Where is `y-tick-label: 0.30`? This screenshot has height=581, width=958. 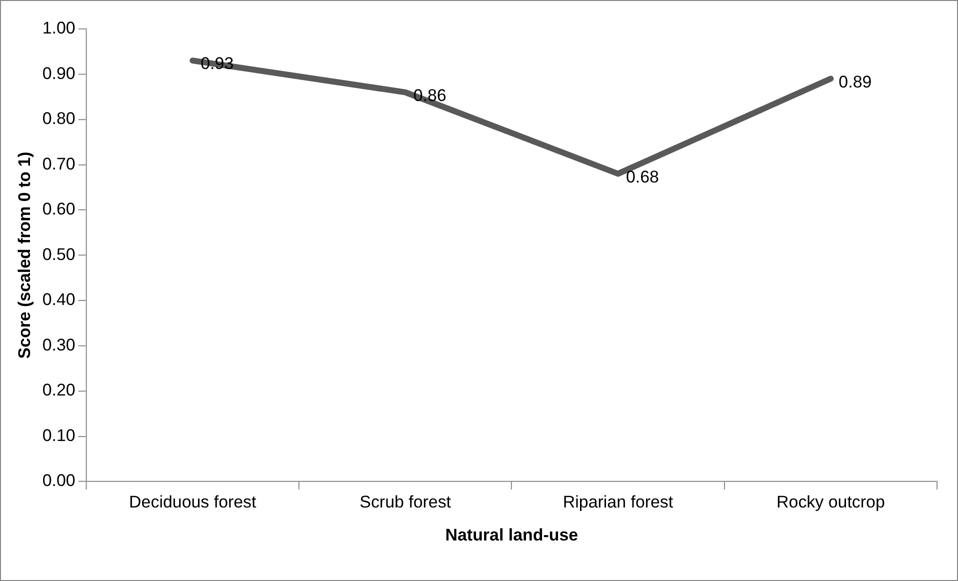
y-tick-label: 0.30 is located at coordinates (59, 344).